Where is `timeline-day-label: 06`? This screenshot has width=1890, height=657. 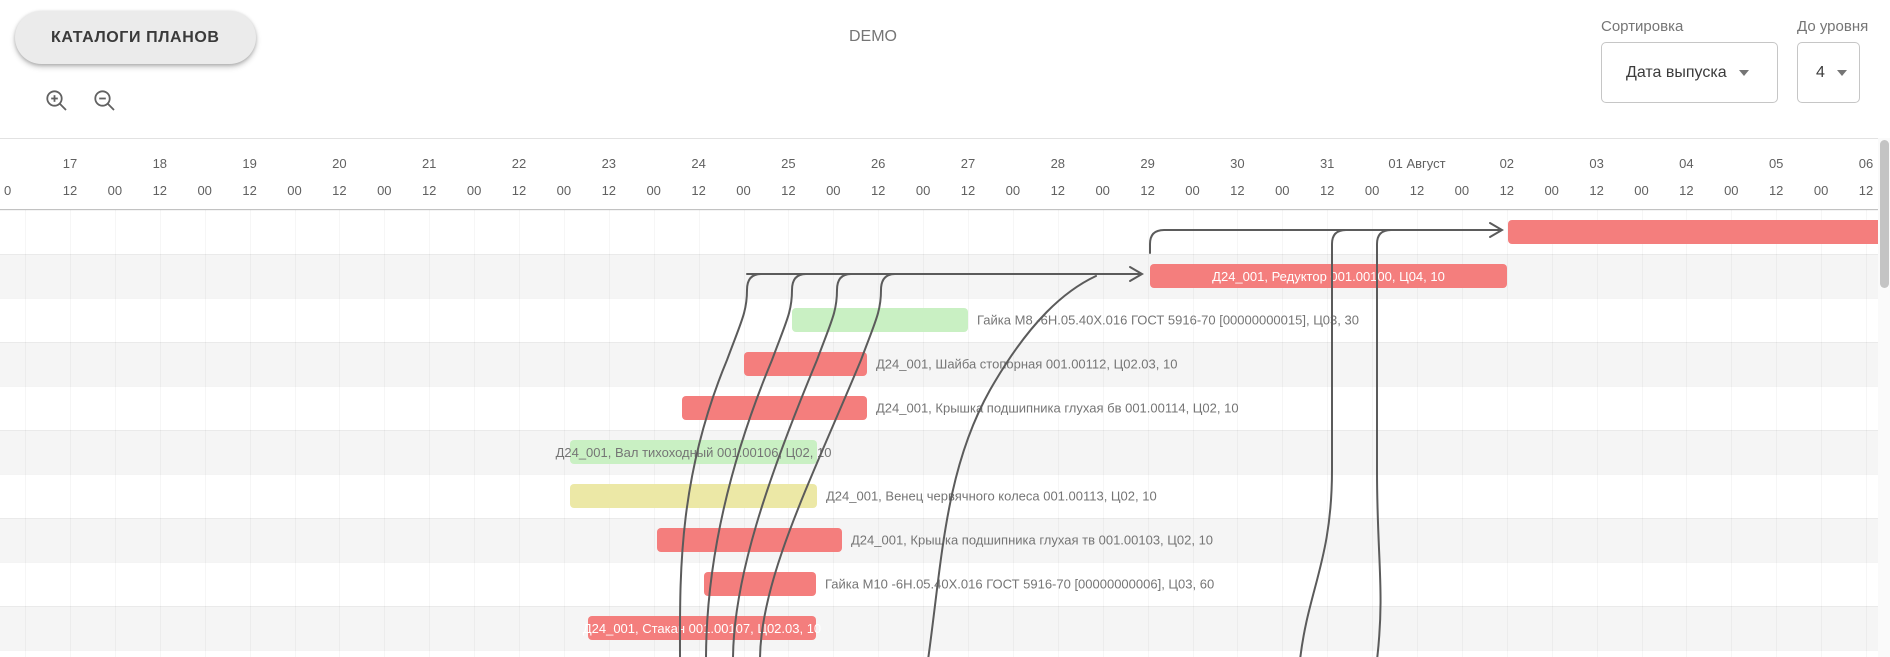 timeline-day-label: 06 is located at coordinates (1866, 163).